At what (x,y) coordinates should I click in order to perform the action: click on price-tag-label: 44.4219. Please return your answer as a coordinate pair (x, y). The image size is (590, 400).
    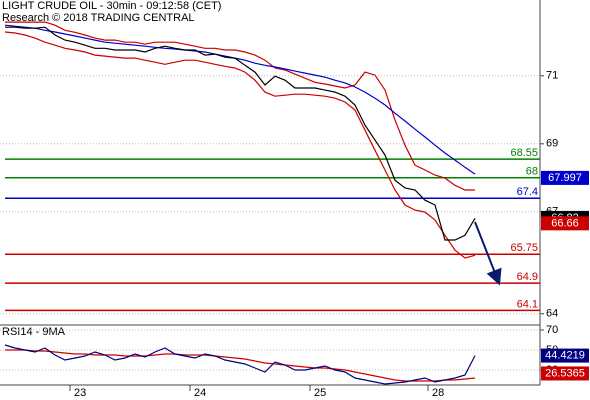
    Looking at the image, I should click on (565, 355).